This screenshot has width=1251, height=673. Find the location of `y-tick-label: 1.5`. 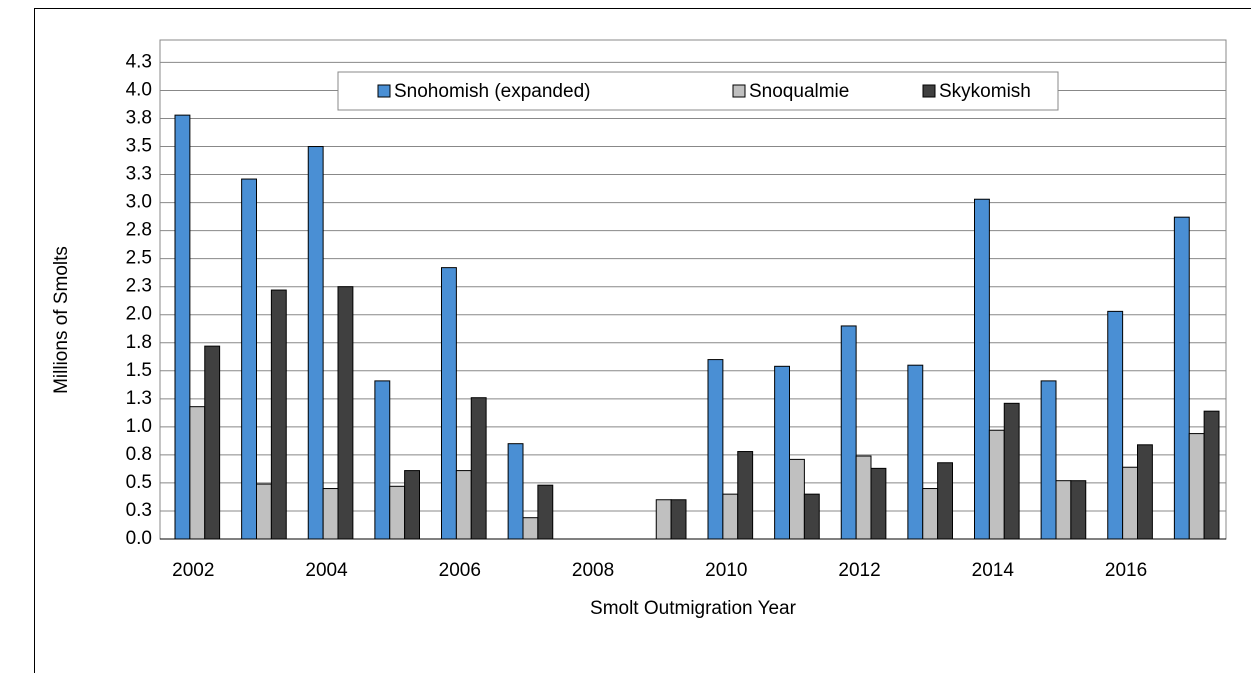

y-tick-label: 1.5 is located at coordinates (139, 370).